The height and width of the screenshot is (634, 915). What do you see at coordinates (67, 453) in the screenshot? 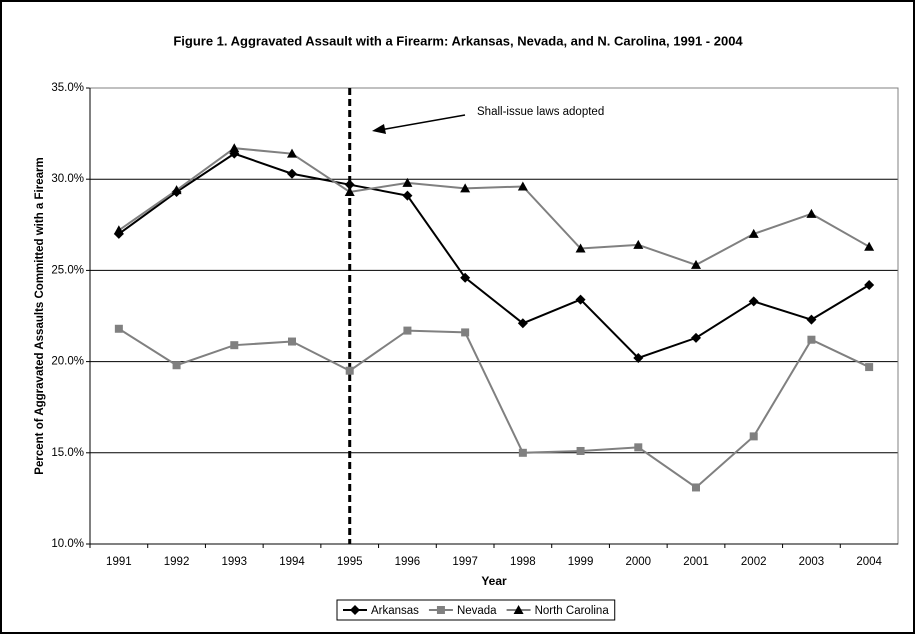
I see `y-tick-label: 15.0%` at bounding box center [67, 453].